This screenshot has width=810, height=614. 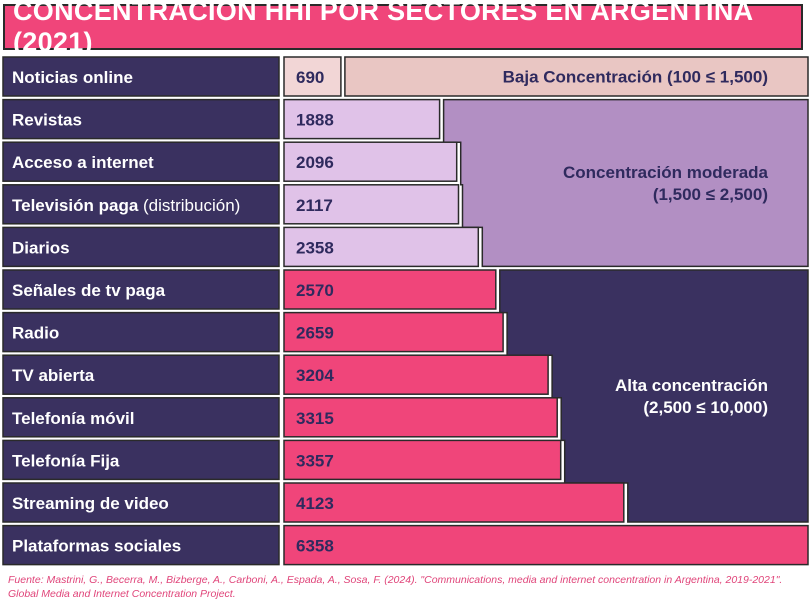 I want to click on value-label: 690, so click(x=310, y=77).